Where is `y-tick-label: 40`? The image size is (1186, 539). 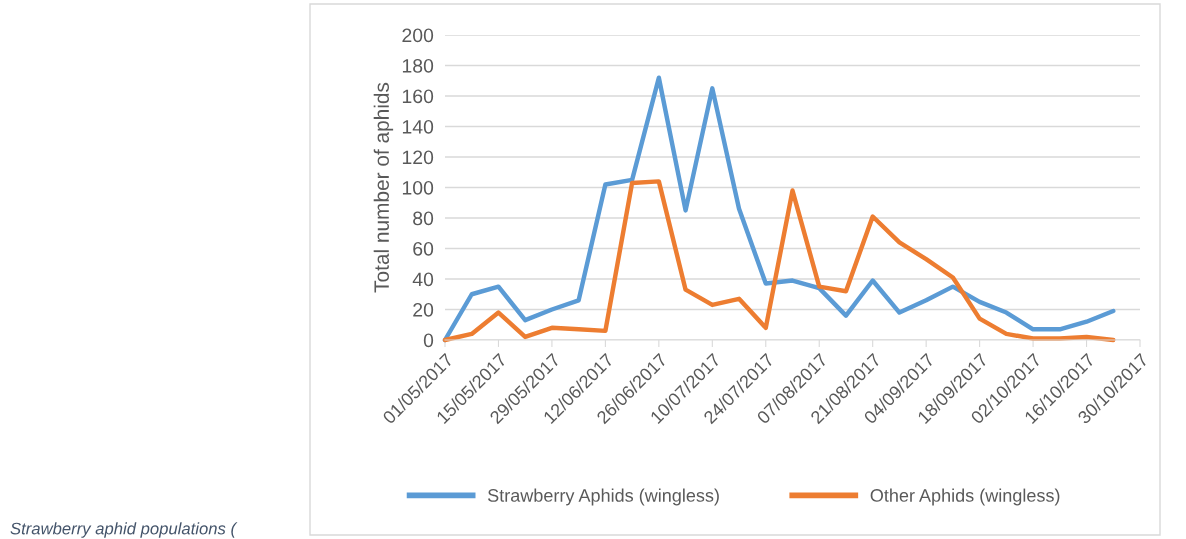 y-tick-label: 40 is located at coordinates (423, 279).